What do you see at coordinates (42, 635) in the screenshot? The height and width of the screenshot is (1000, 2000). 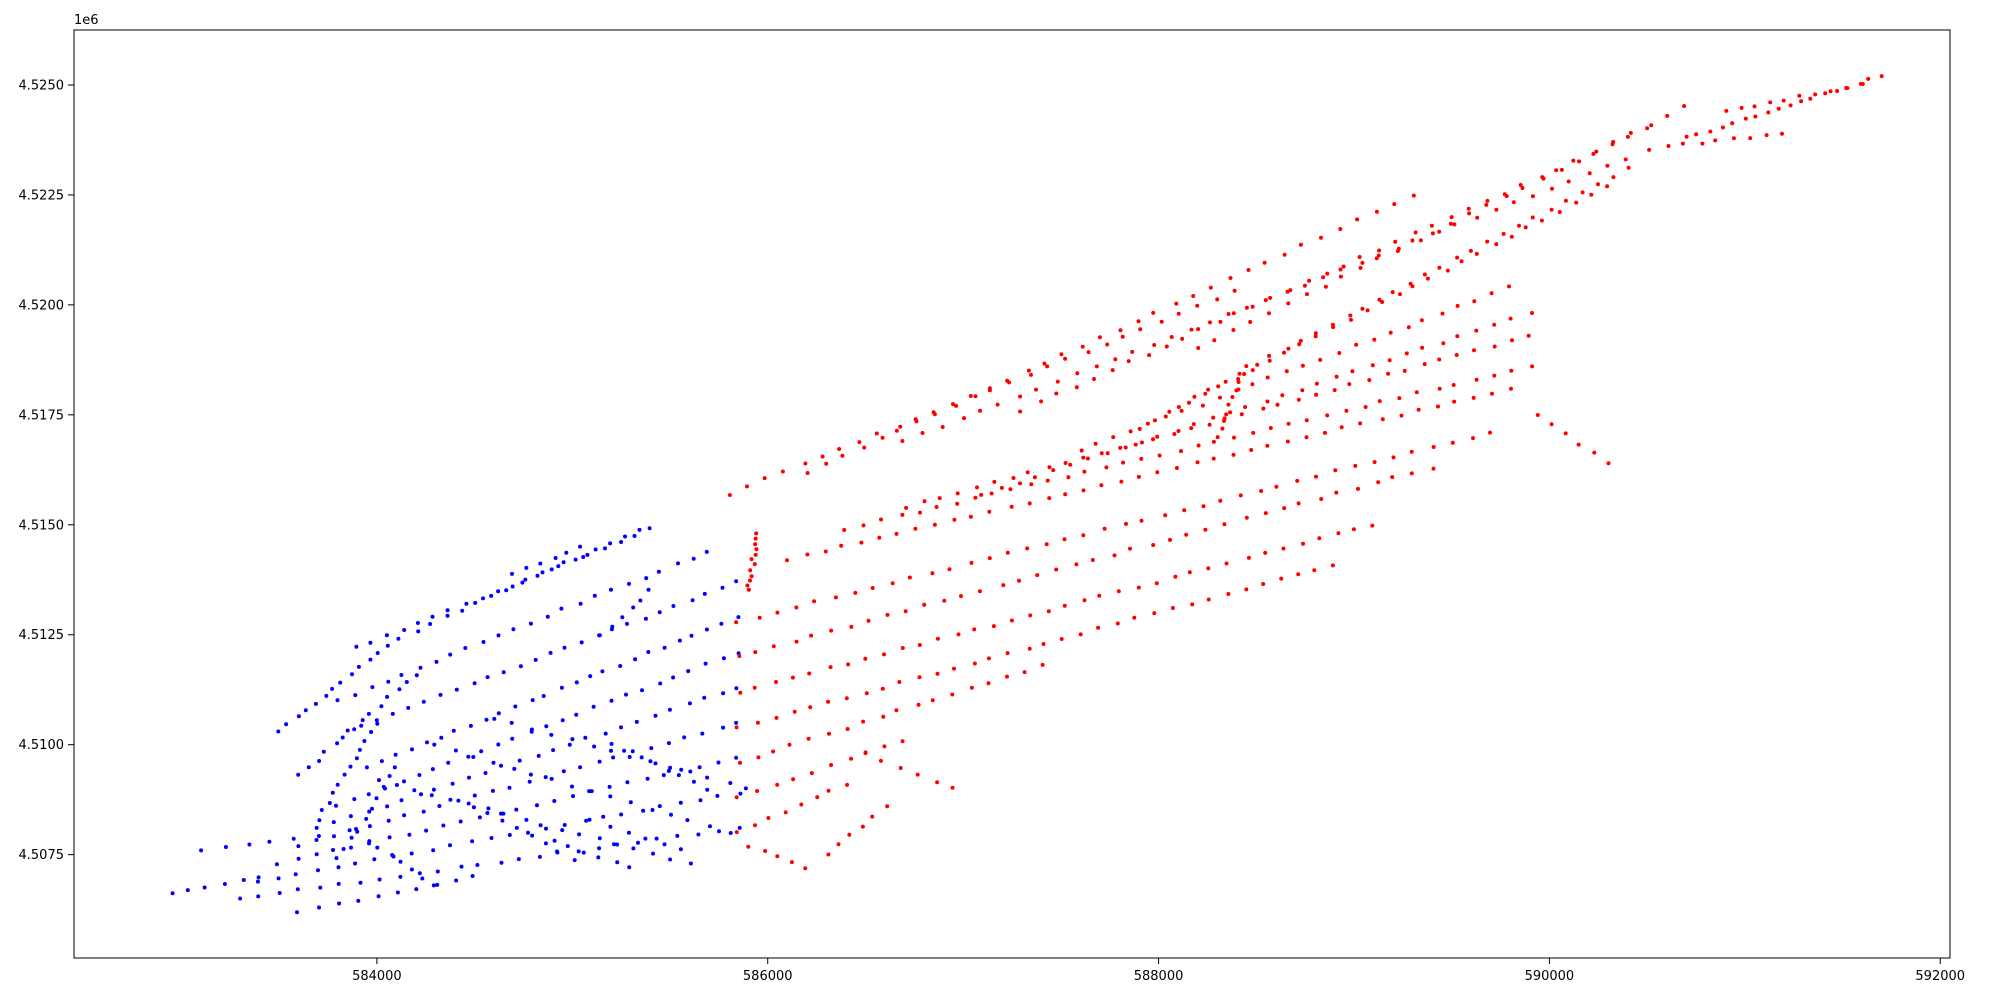 I see `y-tick-label: 4.5125` at bounding box center [42, 635].